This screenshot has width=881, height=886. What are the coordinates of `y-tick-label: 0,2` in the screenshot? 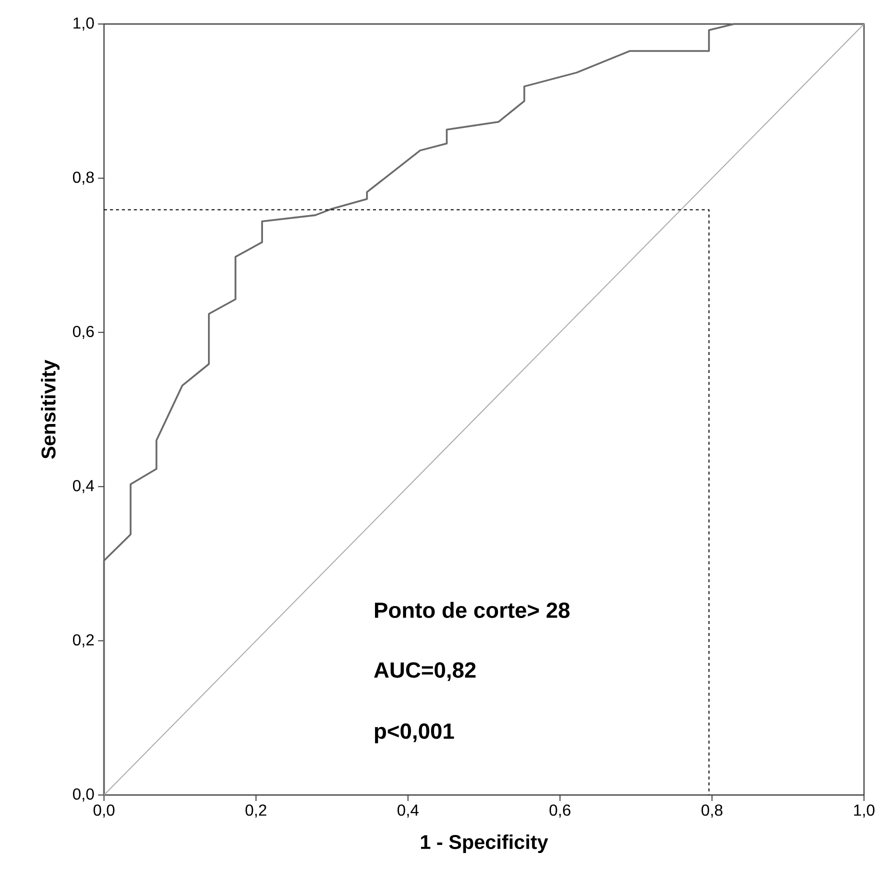 It's located at (83, 641).